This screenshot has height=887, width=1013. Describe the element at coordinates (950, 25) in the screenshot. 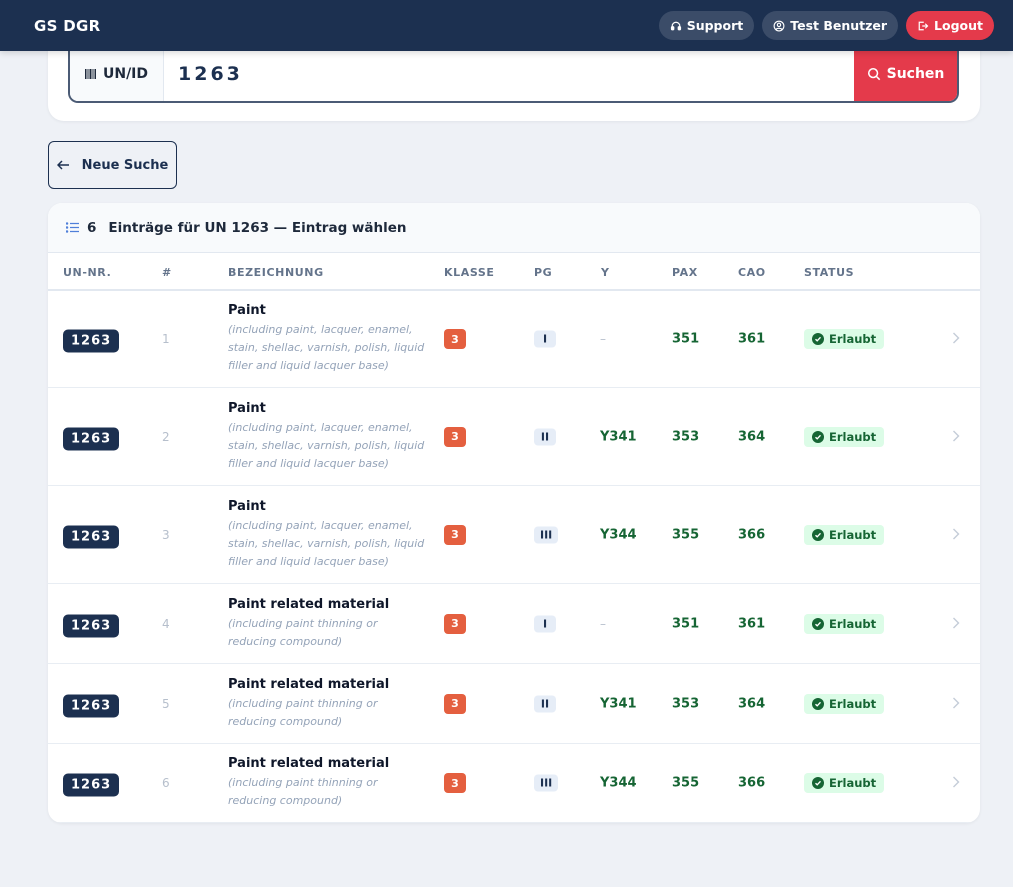

I see `logout-button: Logout` at that location.